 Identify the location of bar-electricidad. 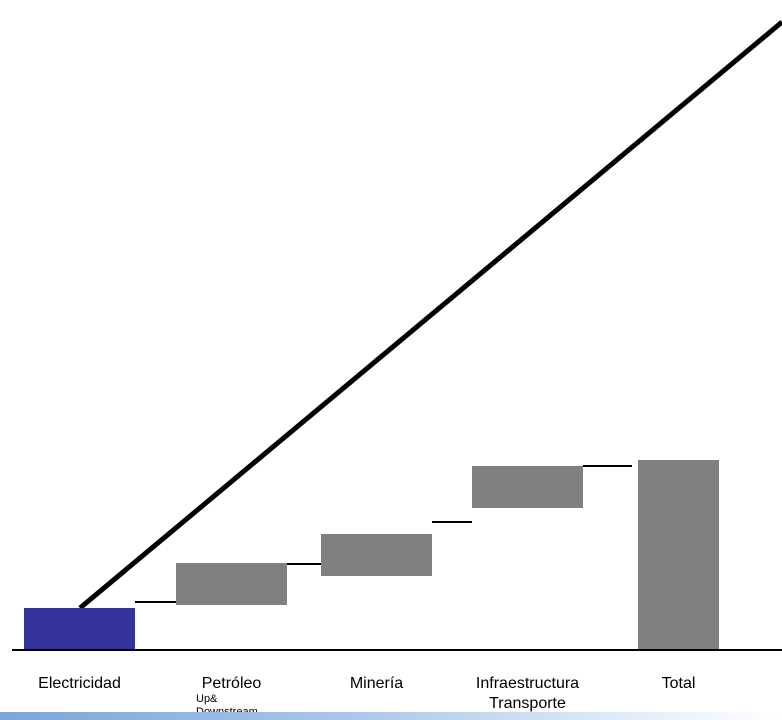
(79, 629).